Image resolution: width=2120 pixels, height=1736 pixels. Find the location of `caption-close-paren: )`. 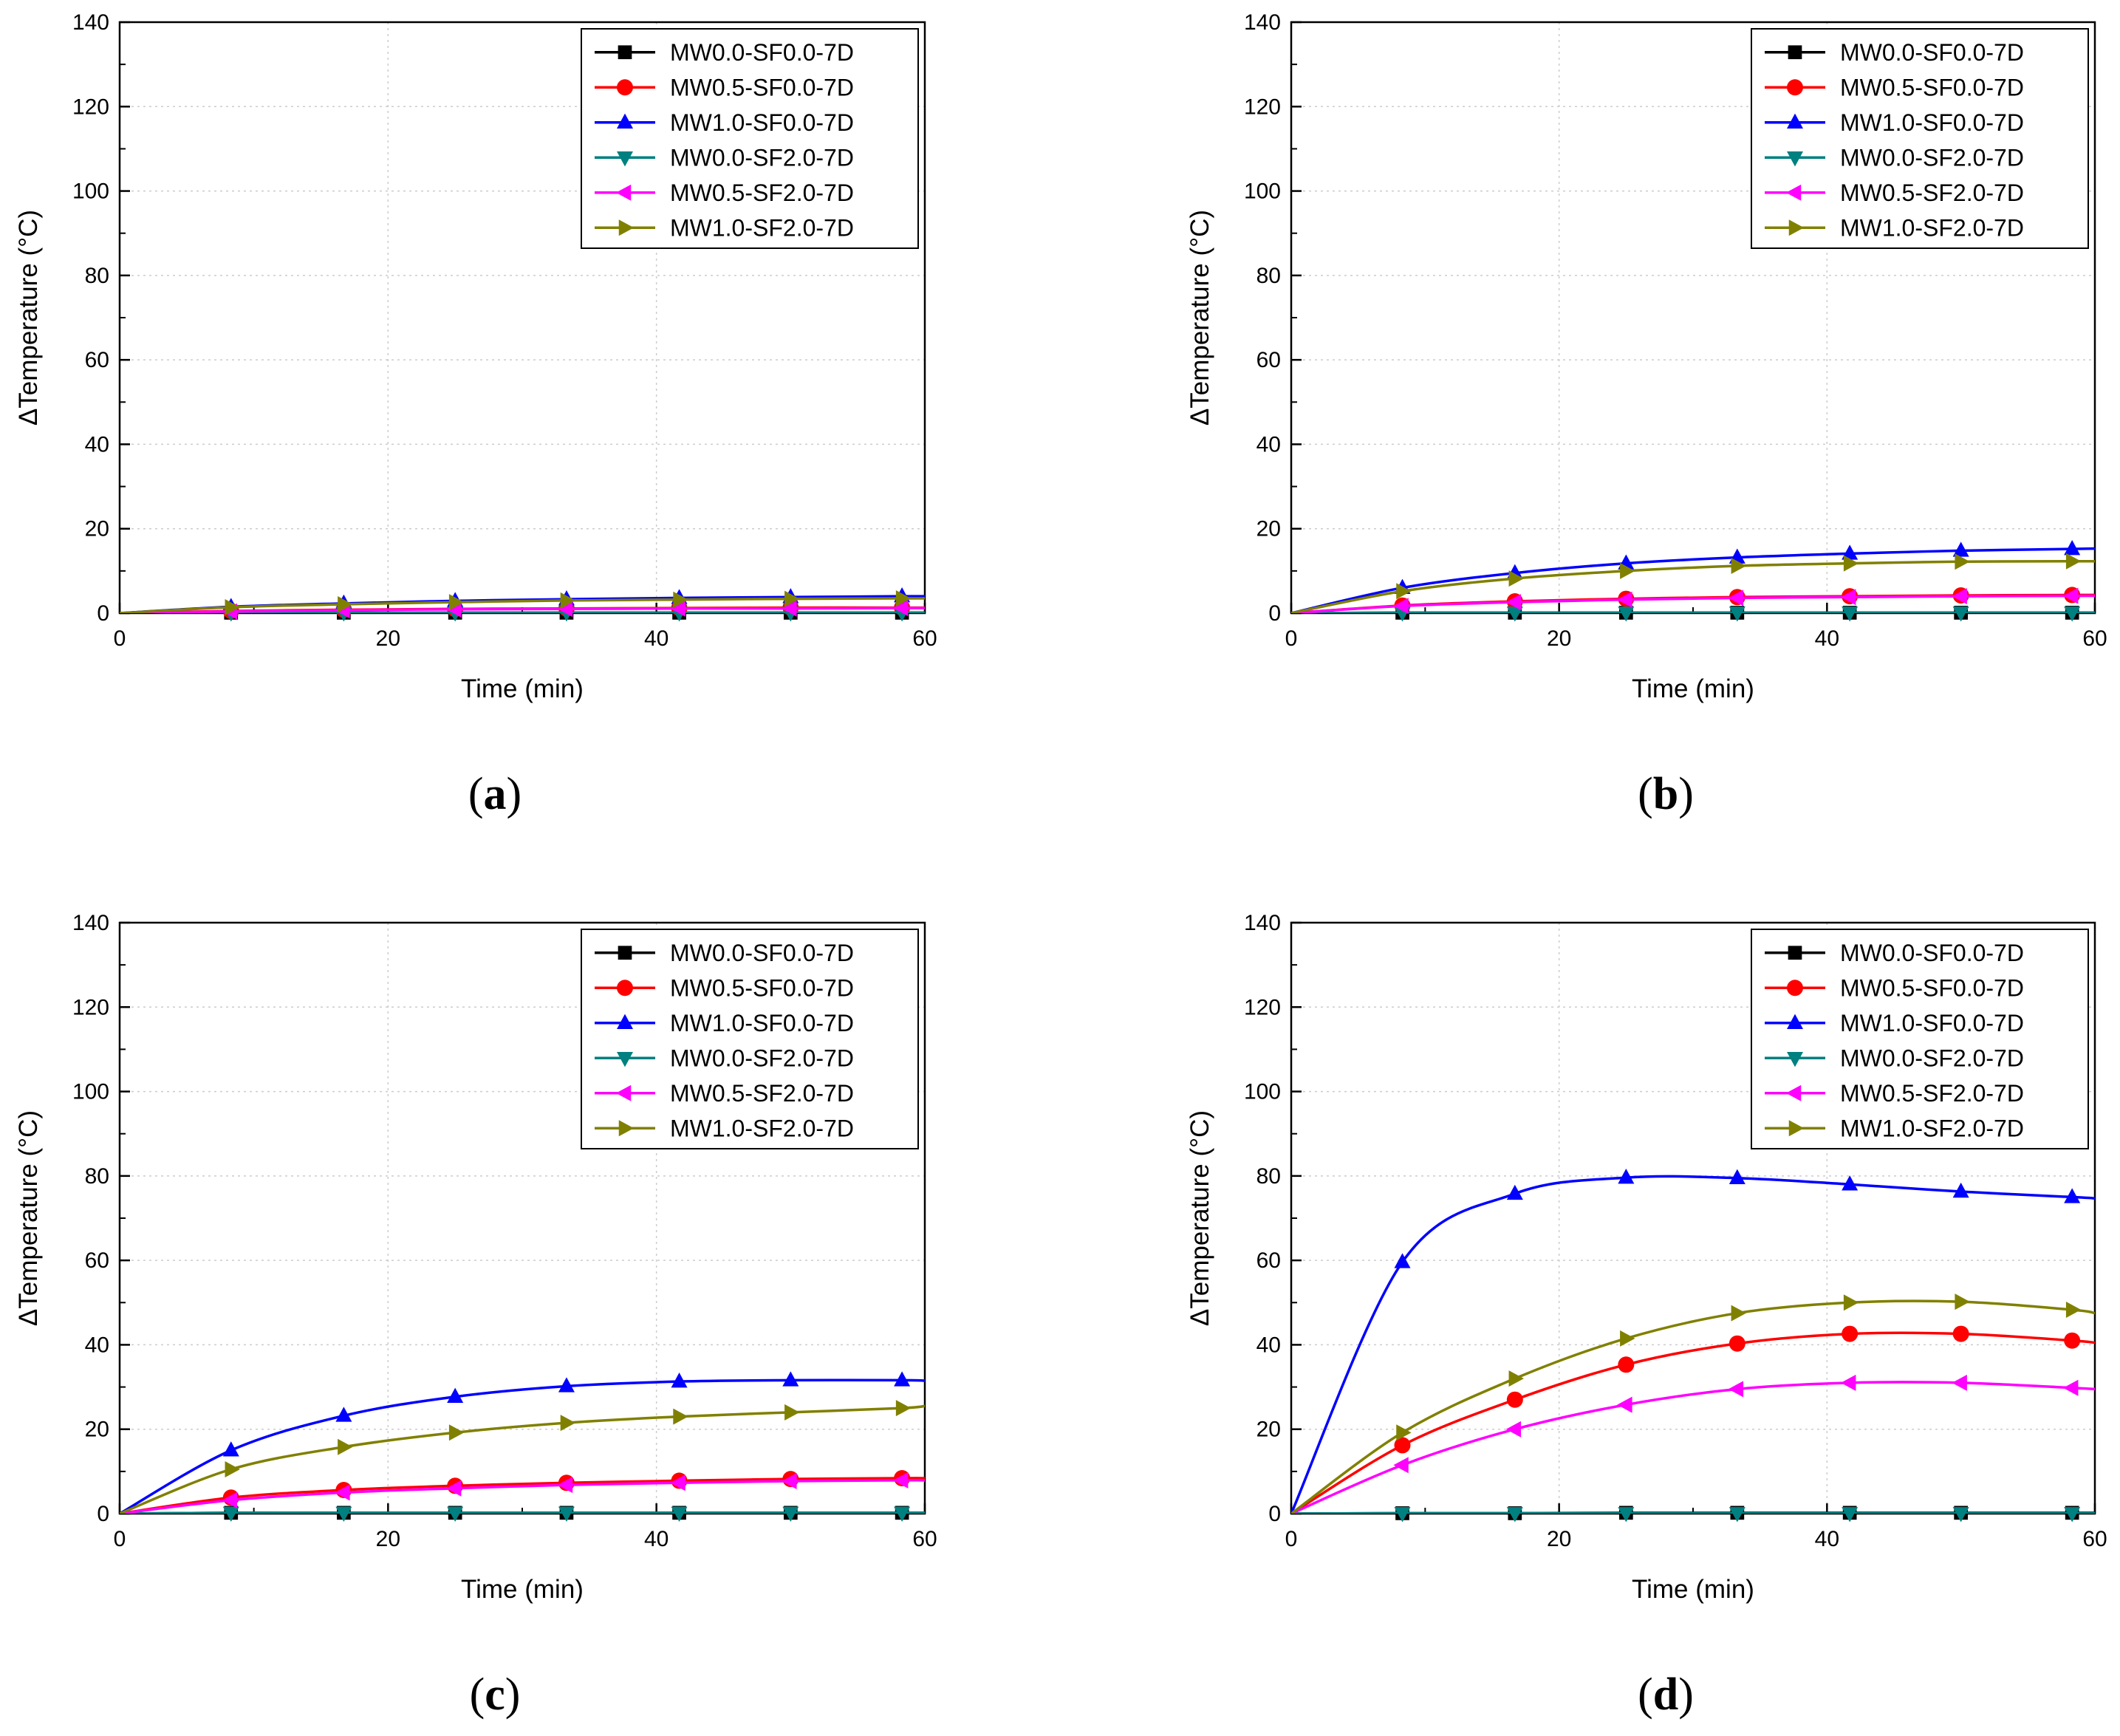

caption-close-paren: ) is located at coordinates (1686, 794).